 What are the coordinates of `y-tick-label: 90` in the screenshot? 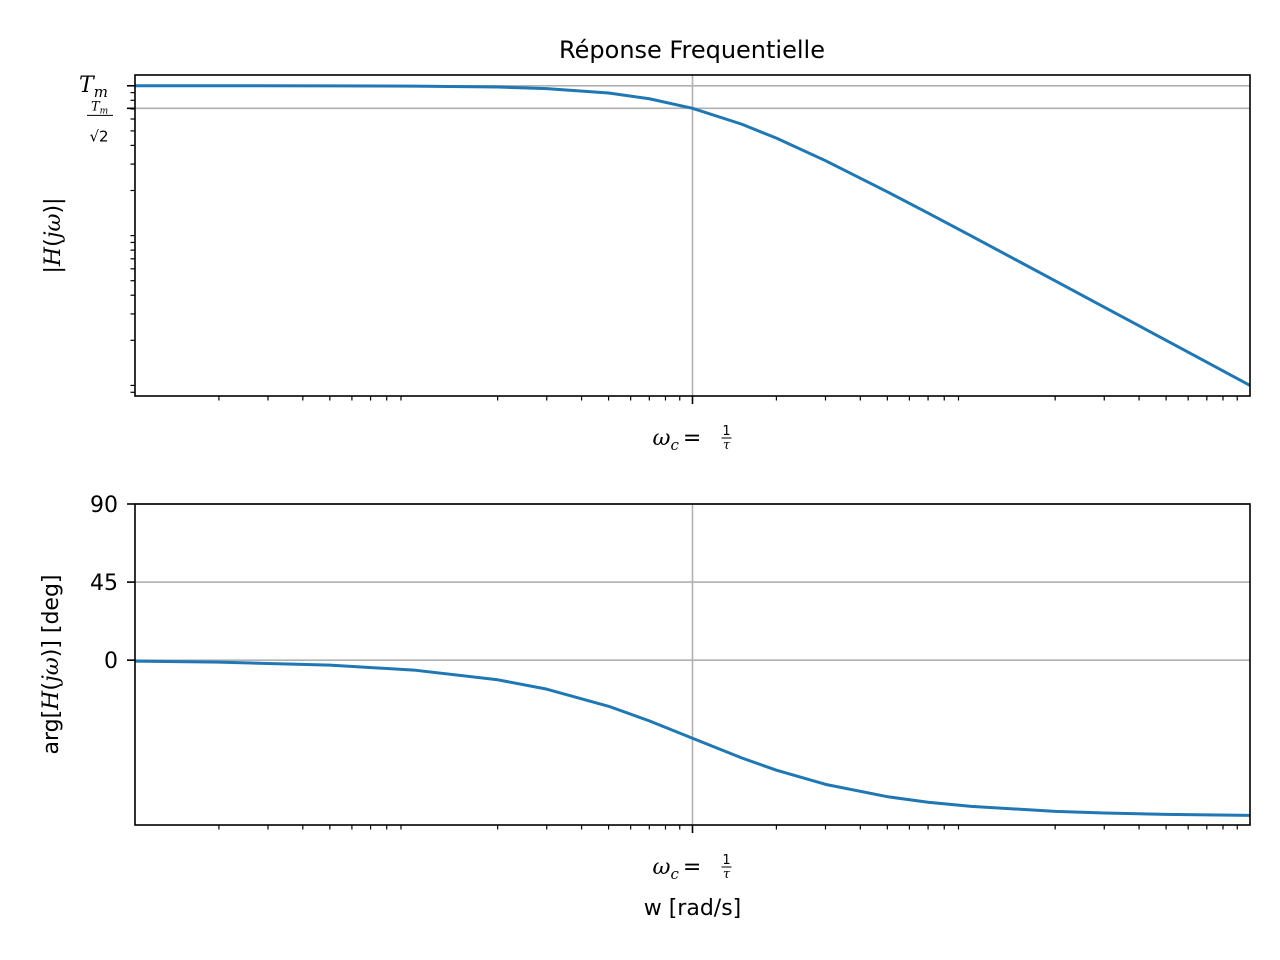 It's located at (104, 505).